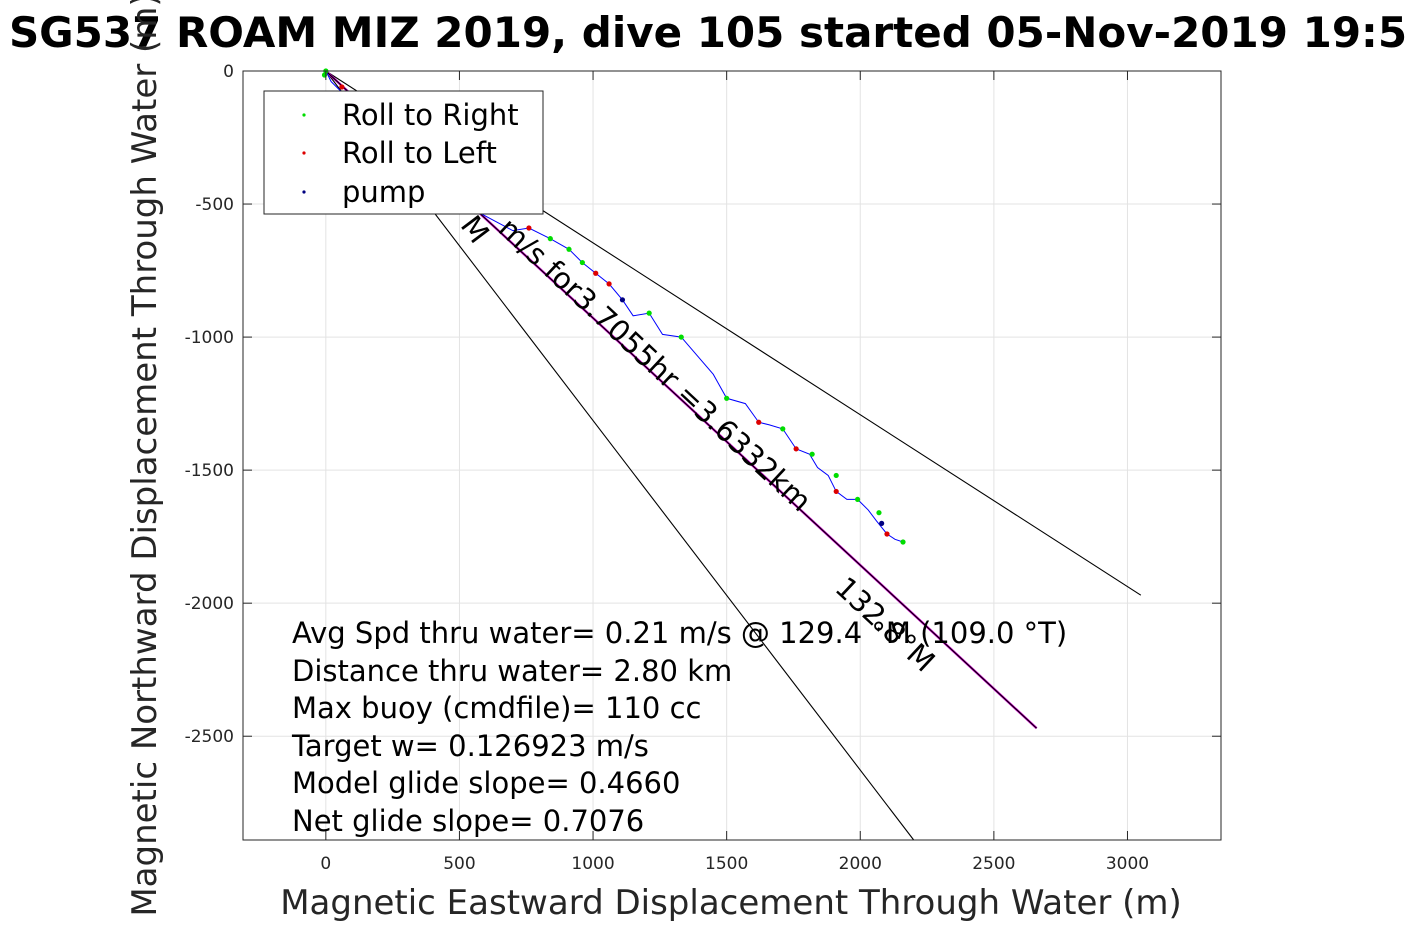  I want to click on legend: Roll to Right Roll to Left pump, so click(403, 152).